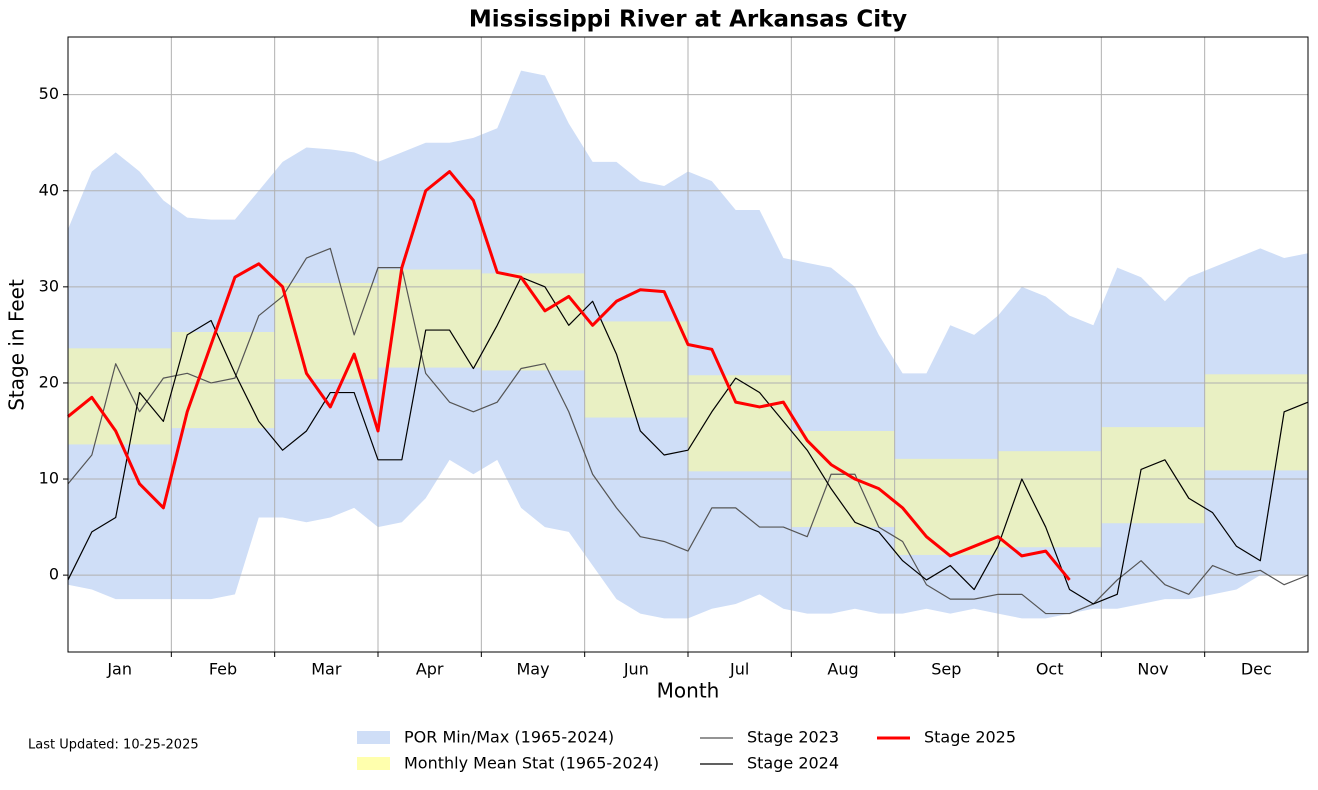 The width and height of the screenshot is (1318, 790). What do you see at coordinates (636, 669) in the screenshot?
I see `x-tick-label: Jun` at bounding box center [636, 669].